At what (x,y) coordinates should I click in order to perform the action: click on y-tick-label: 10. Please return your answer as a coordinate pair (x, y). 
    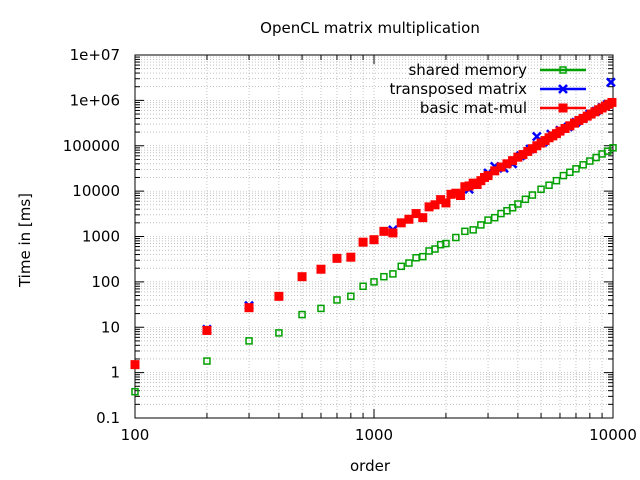
    Looking at the image, I should click on (110, 327).